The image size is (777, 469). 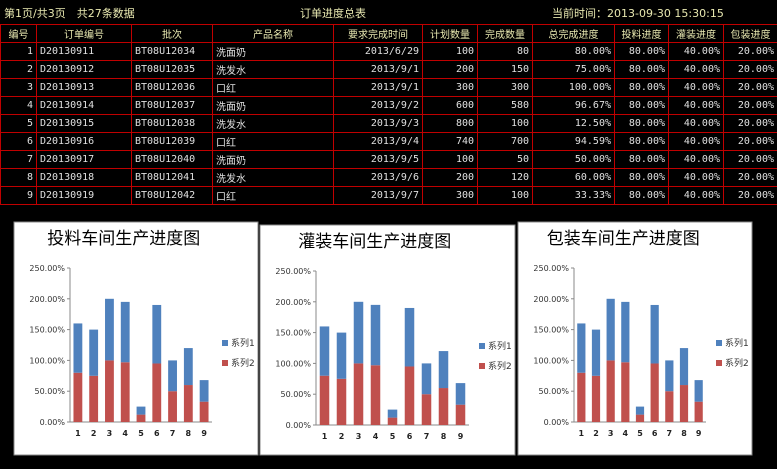 I want to click on table-cell: BT08U12036, so click(x=172, y=87).